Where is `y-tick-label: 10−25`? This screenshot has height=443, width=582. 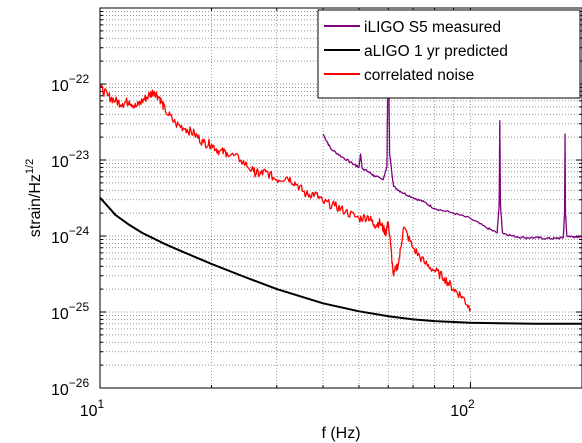 y-tick-label: 10−25 is located at coordinates (70, 311).